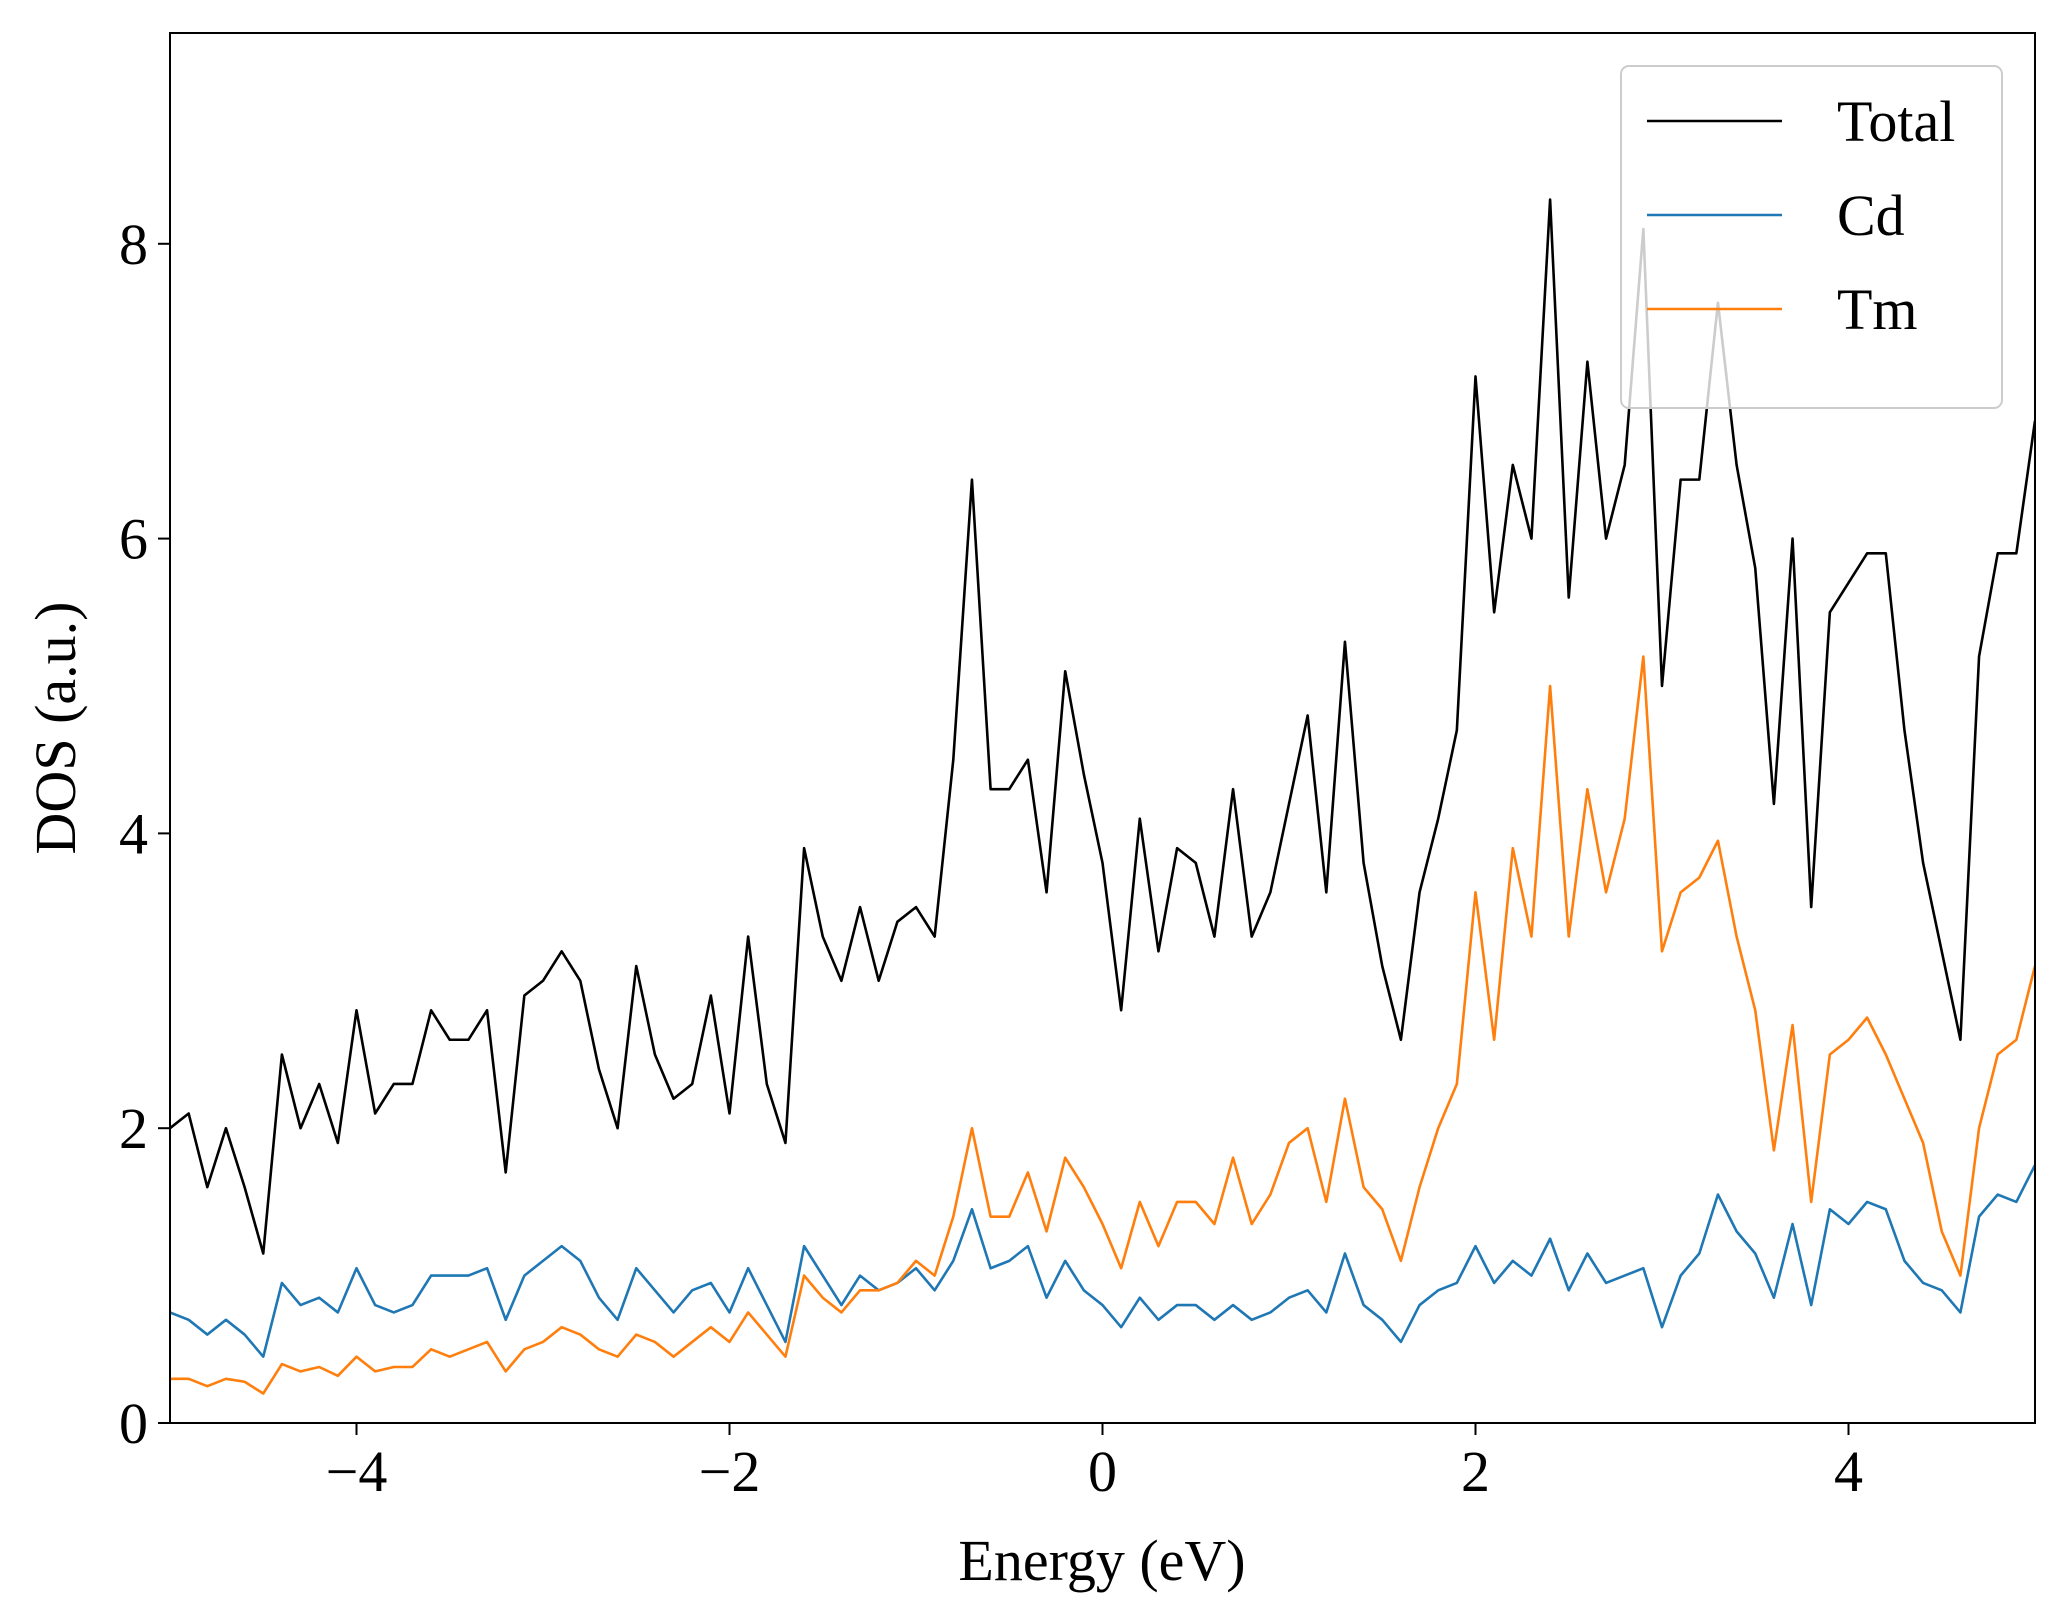 Image resolution: width=2063 pixels, height=1617 pixels. I want to click on y-tick-label: 6, so click(133, 539).